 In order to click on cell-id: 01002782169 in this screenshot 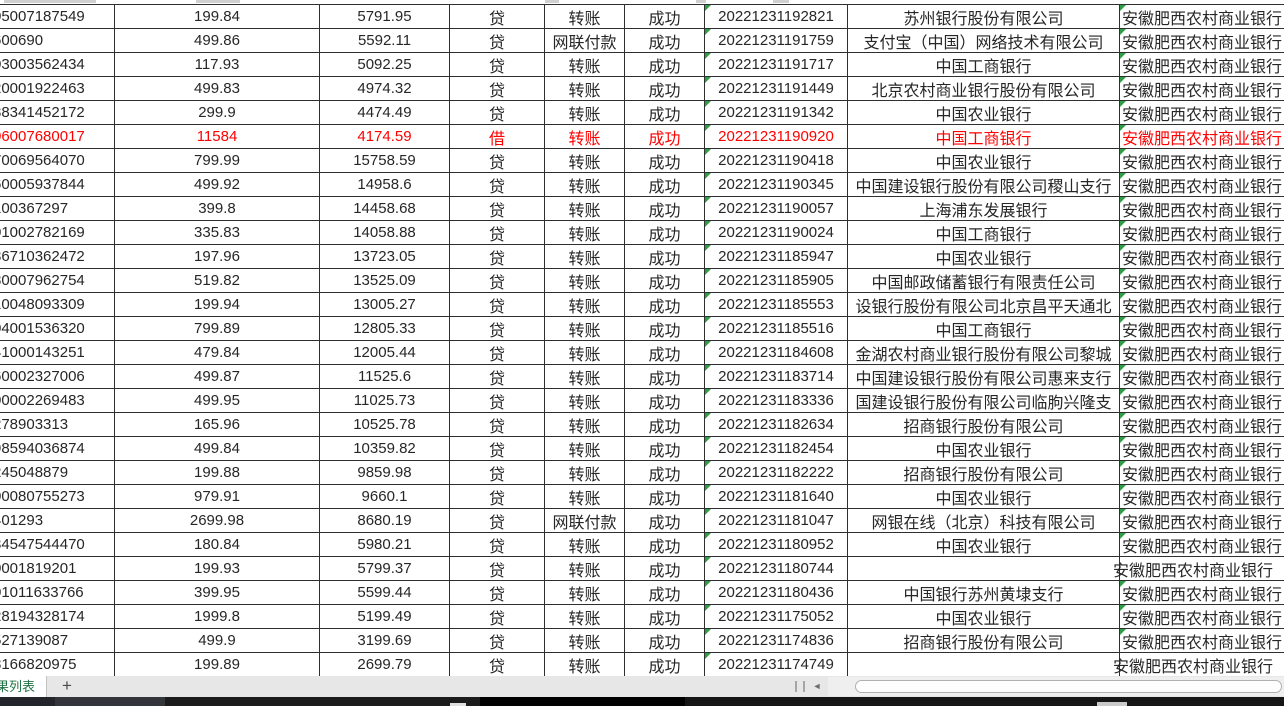, I will do `click(57, 233)`.